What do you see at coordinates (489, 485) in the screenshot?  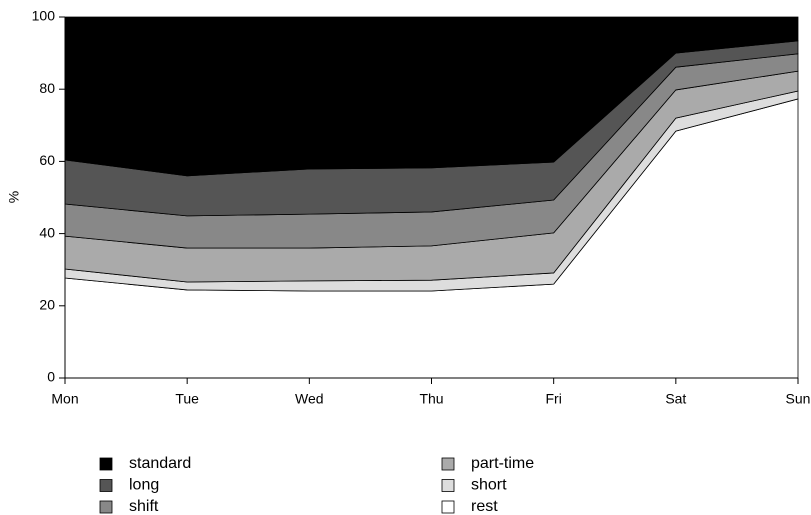 I see `legend-label: short` at bounding box center [489, 485].